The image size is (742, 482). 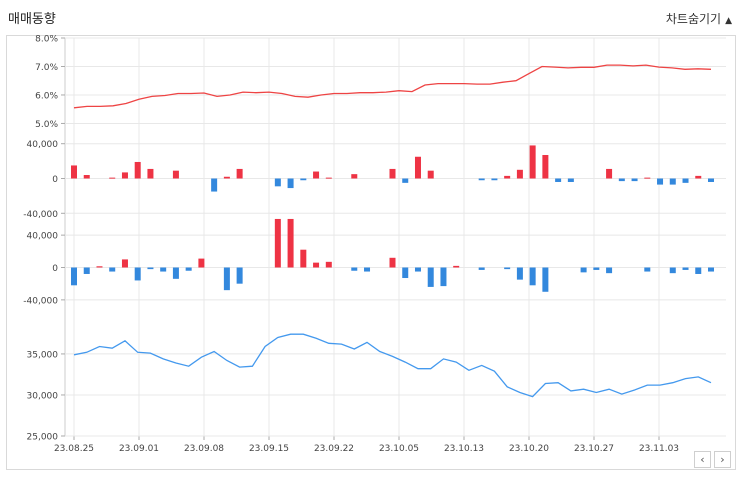 What do you see at coordinates (464, 449) in the screenshot?
I see `x-tick-label: 23.10.13` at bounding box center [464, 449].